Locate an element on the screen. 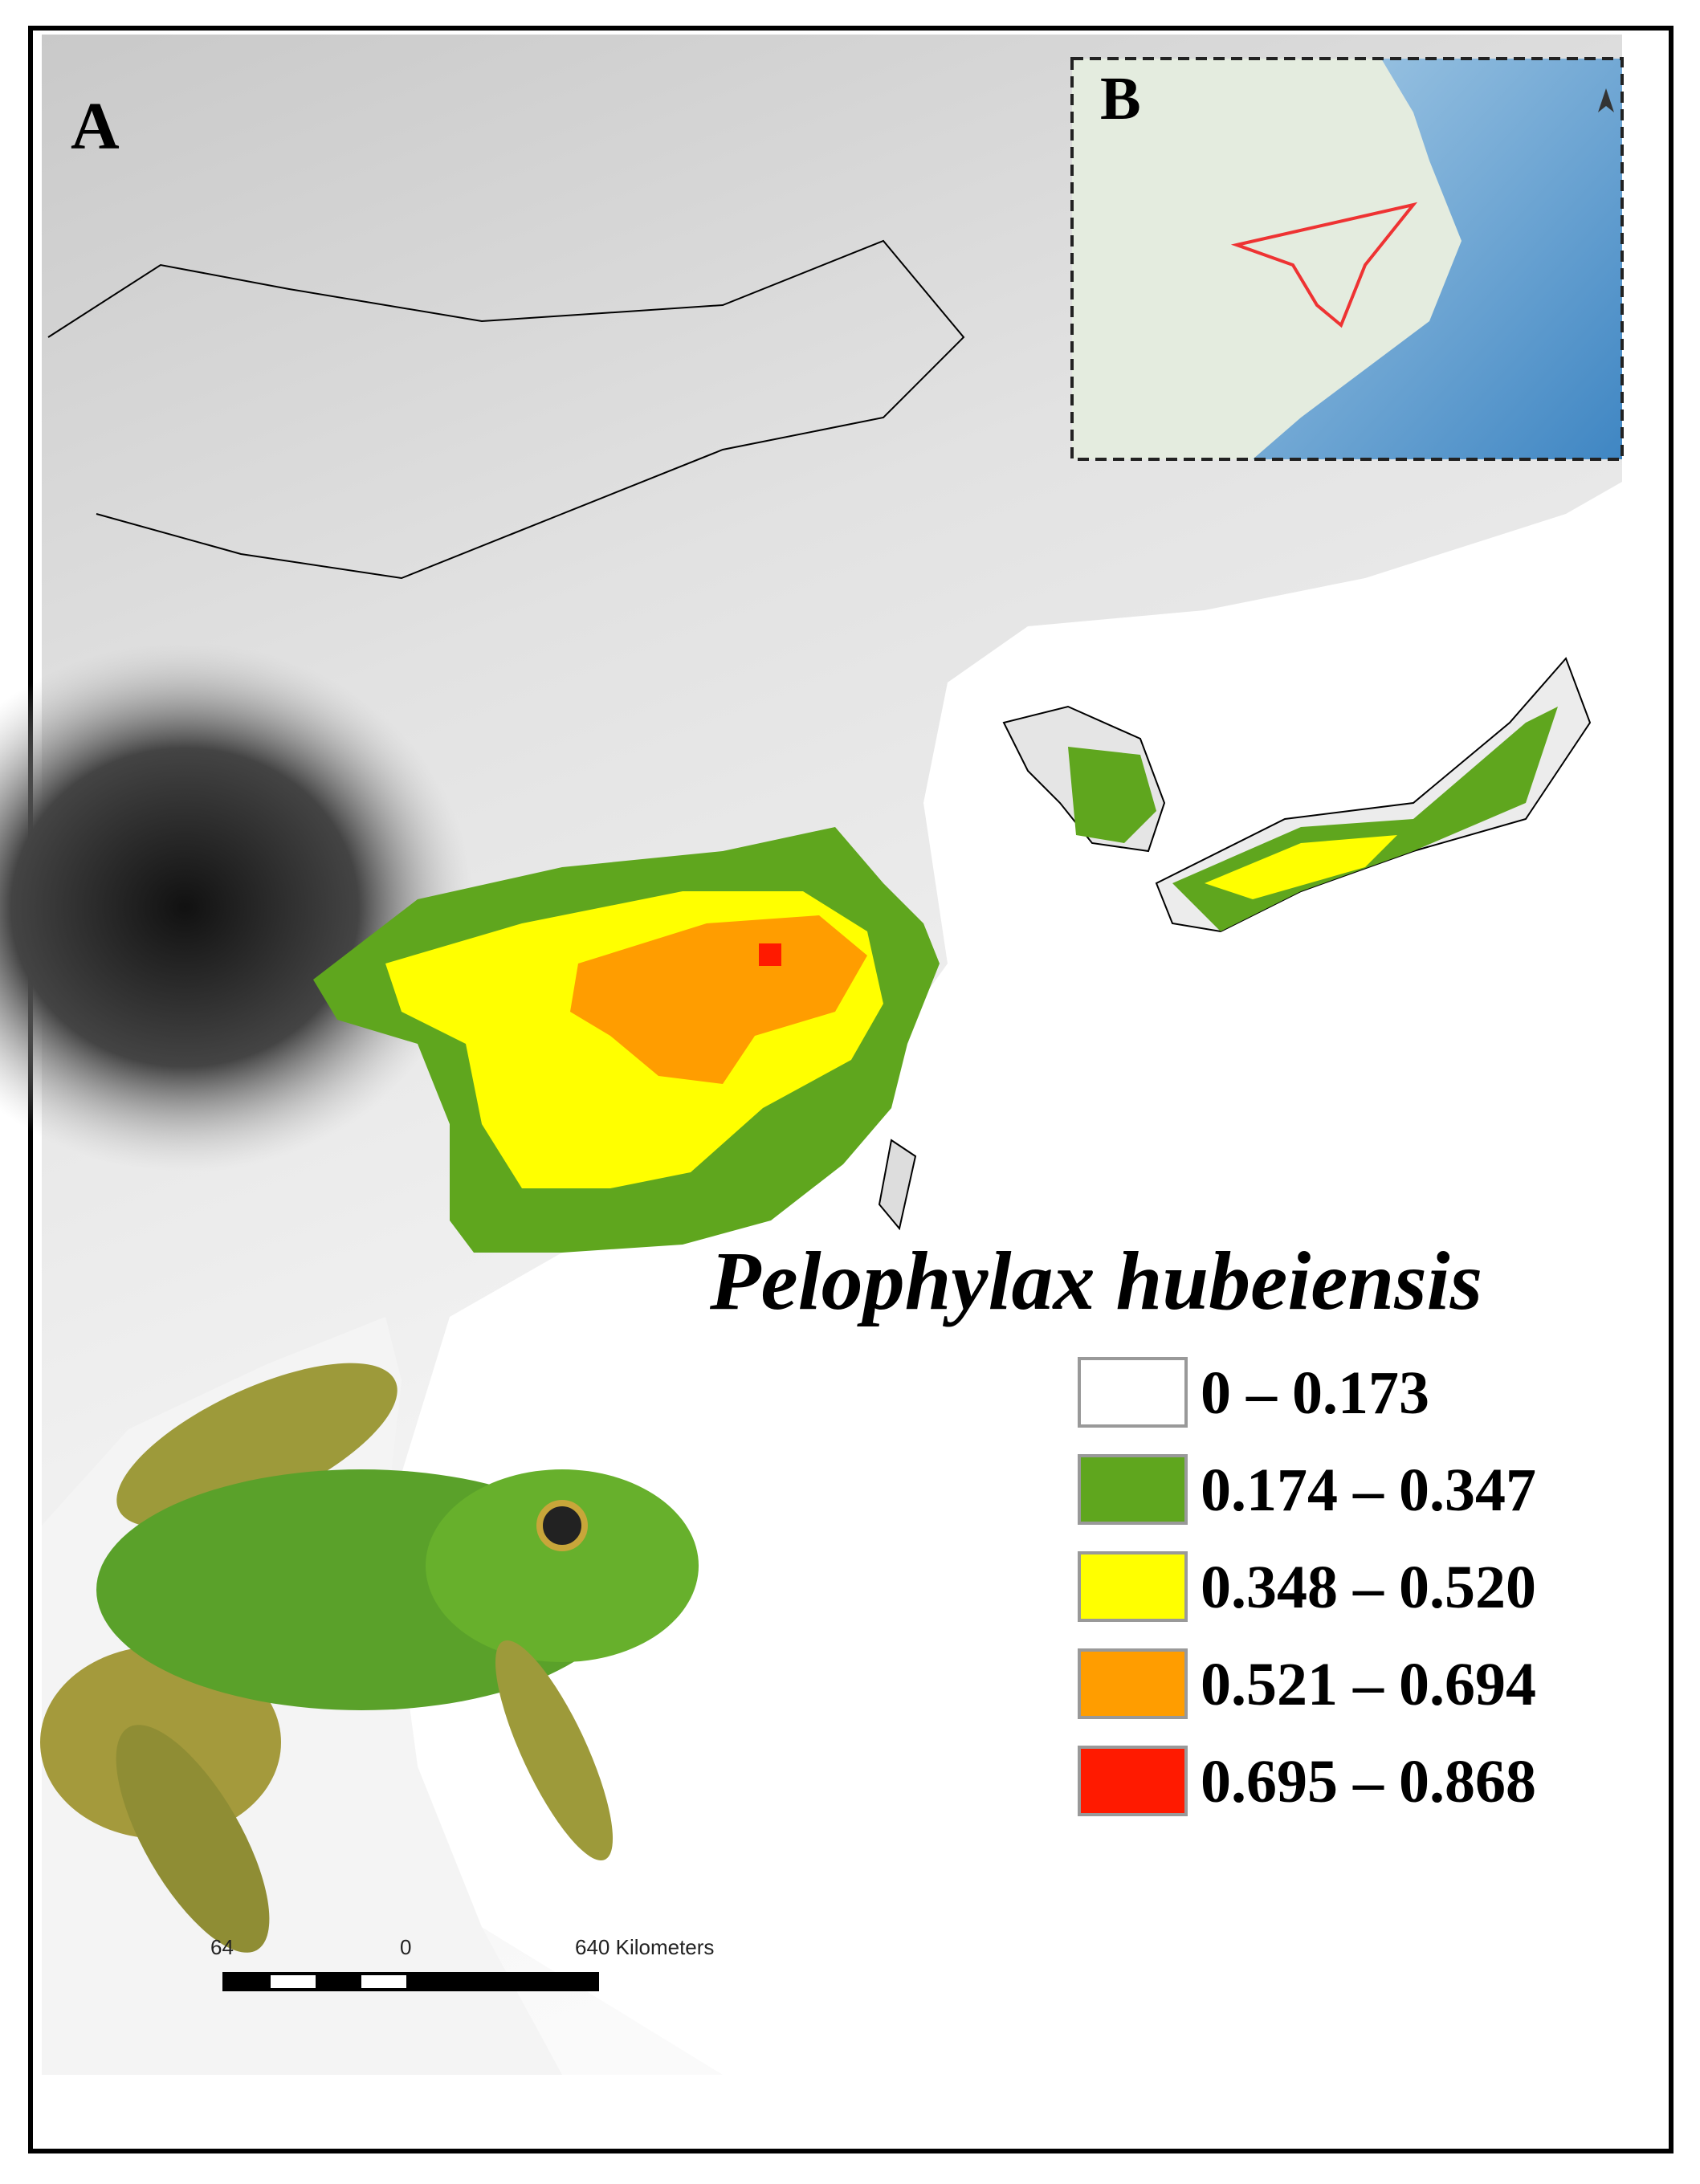 This screenshot has height=2184, width=1700. scale-label: 640 Kilometers is located at coordinates (644, 1947).